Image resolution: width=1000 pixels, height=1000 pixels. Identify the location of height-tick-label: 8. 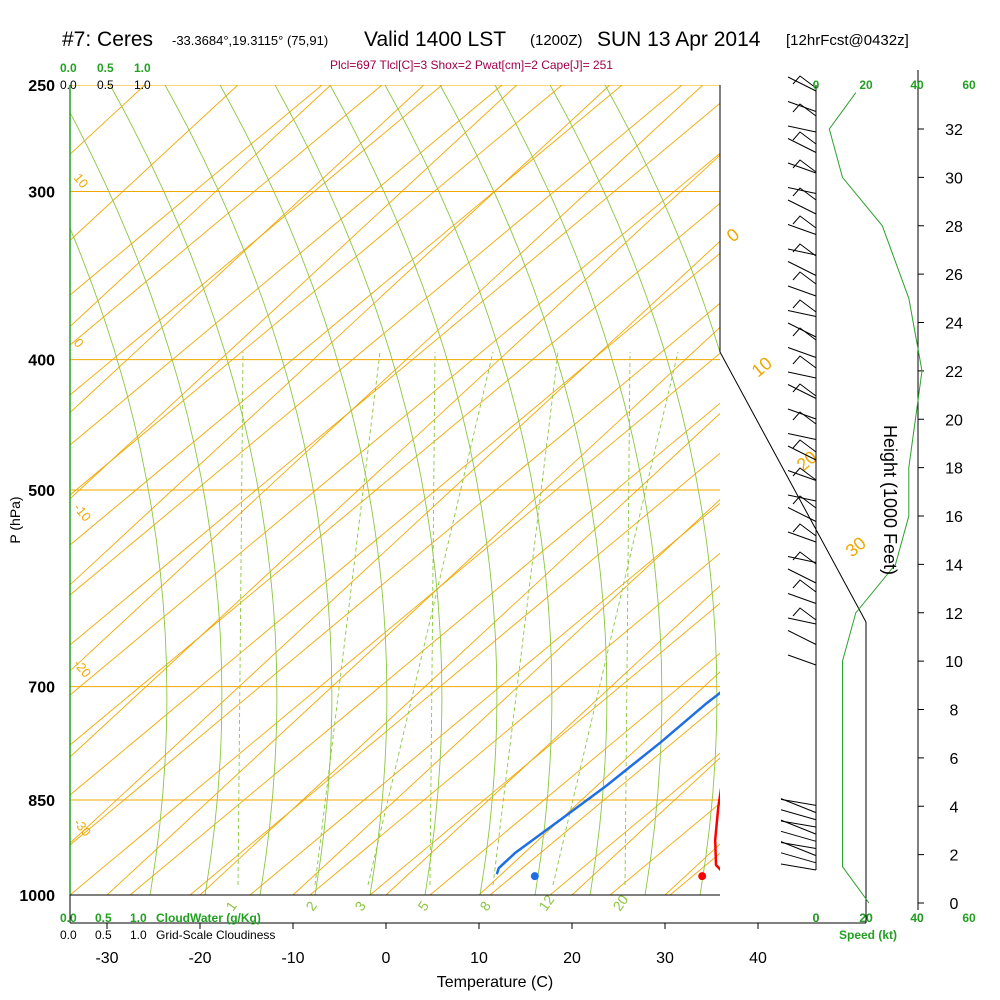
(954, 711).